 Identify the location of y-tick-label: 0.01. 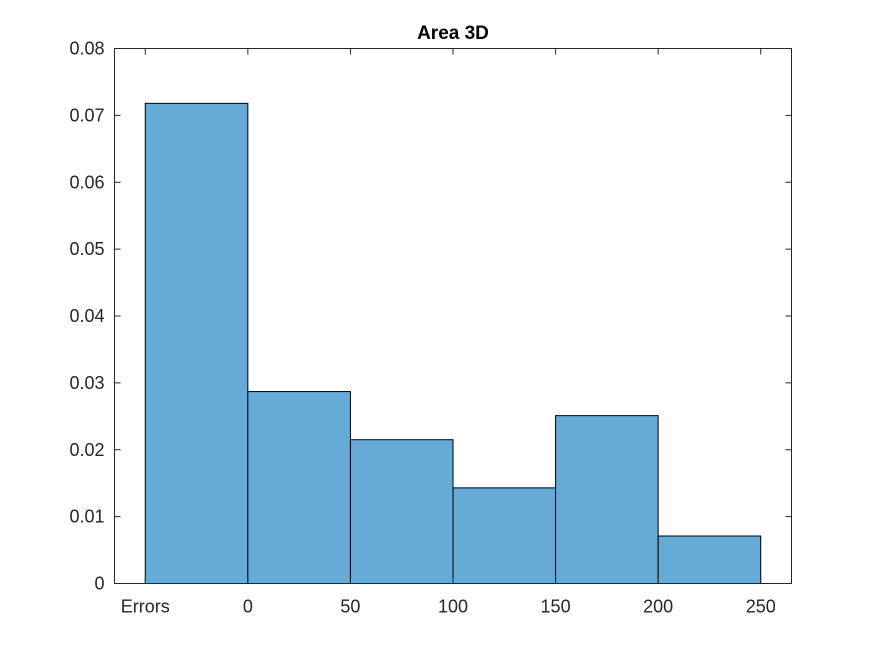
(86, 517).